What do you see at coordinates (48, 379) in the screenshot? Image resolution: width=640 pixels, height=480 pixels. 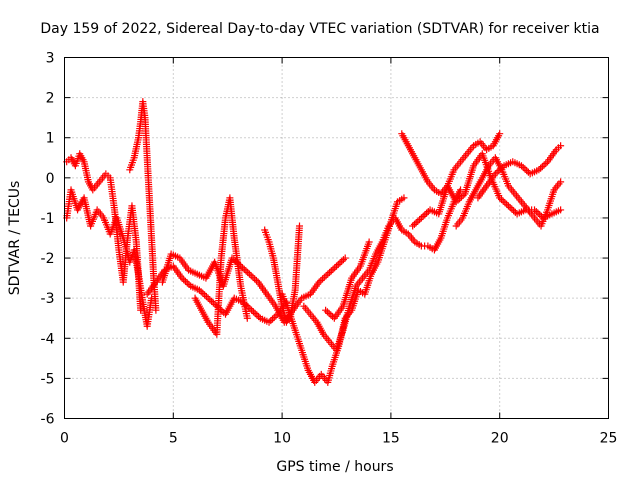 I see `y-tick-label: -5` at bounding box center [48, 379].